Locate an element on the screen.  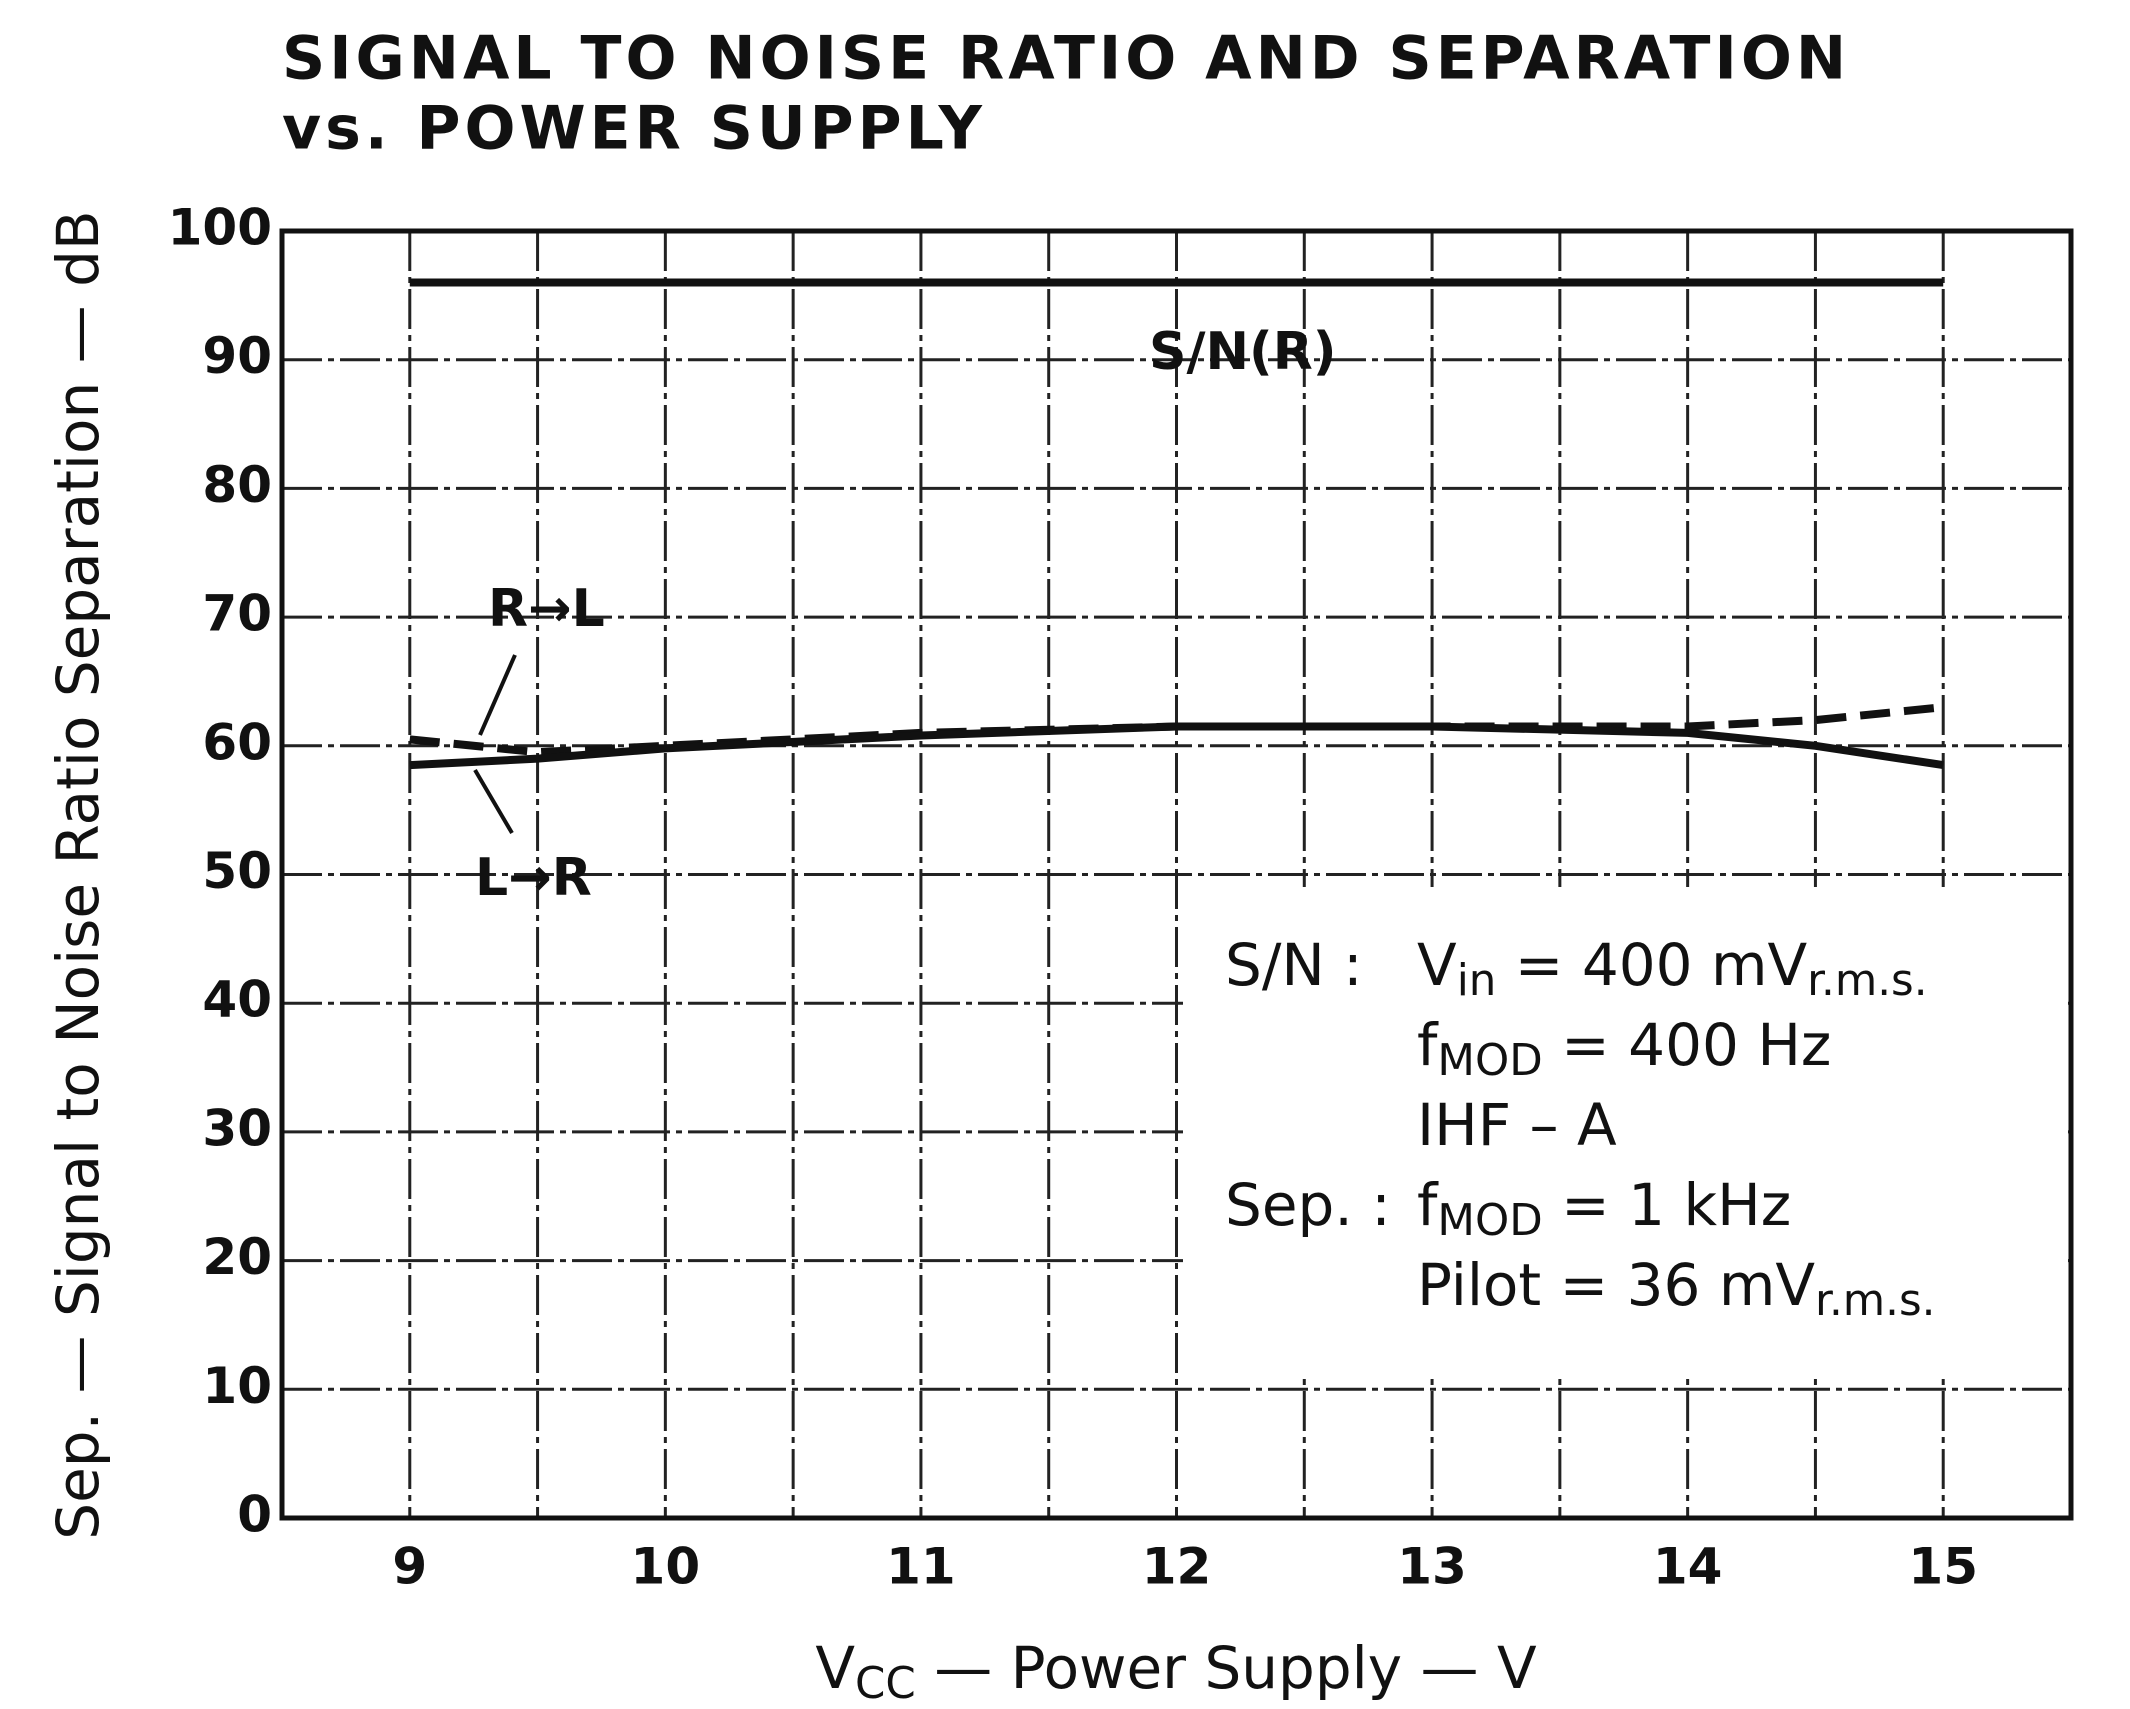
series-label: S/N(R) is located at coordinates (1243, 352).